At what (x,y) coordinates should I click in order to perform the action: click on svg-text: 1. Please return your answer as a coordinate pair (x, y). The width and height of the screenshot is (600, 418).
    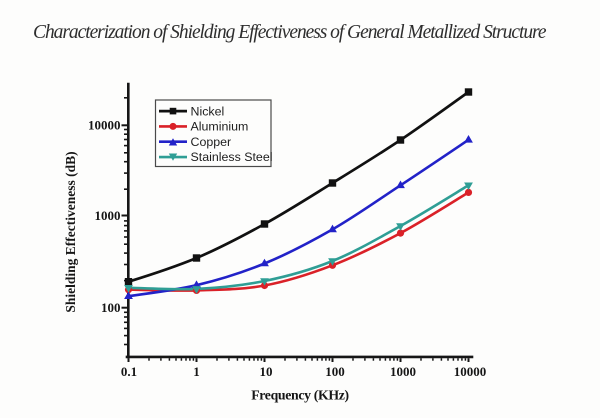
    Looking at the image, I should click on (196, 371).